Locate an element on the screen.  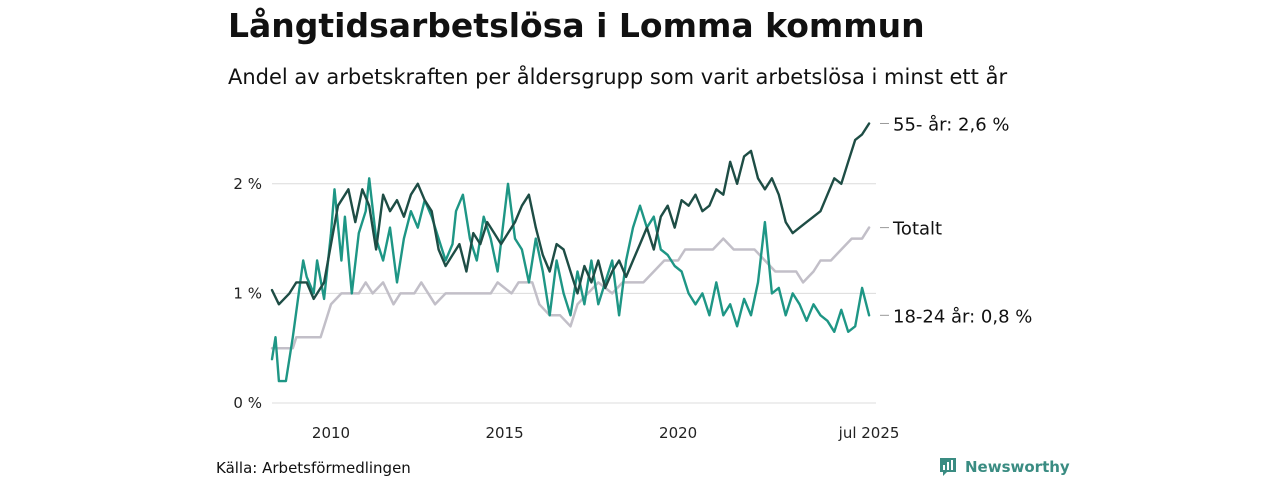
y-tick-label: 0 % is located at coordinates (247, 403).